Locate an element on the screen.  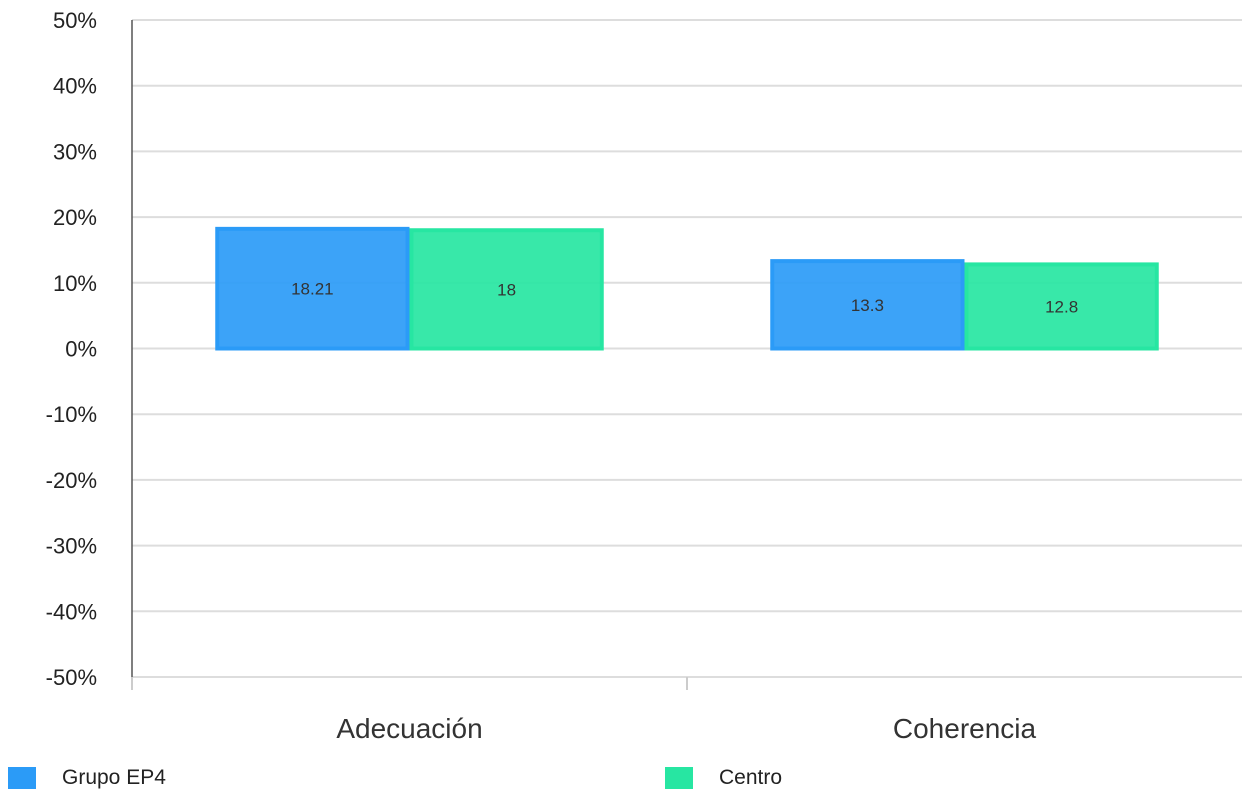
y-tick-label: 10% is located at coordinates (75, 283).